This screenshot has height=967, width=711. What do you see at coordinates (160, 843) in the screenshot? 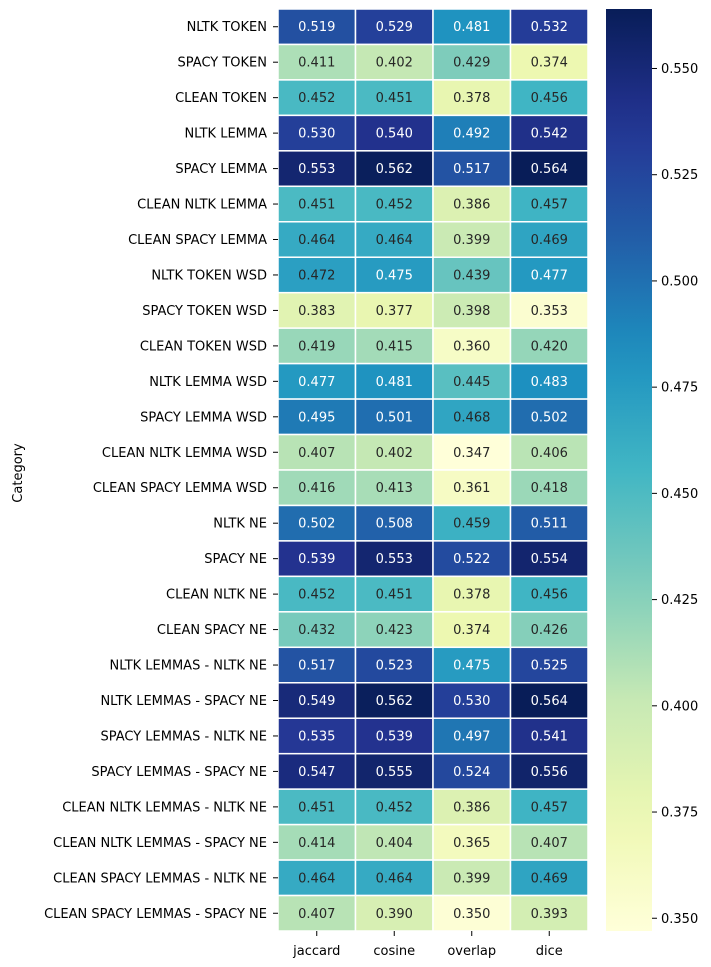
I see `y-tick-label: CLEAN NLTK LEMMAS - SPACY NE` at bounding box center [160, 843].